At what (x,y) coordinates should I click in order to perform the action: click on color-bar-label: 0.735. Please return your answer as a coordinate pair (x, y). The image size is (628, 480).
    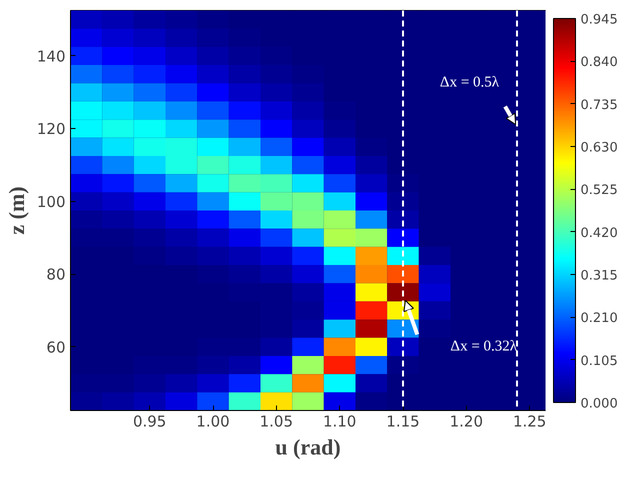
    Looking at the image, I should click on (599, 105).